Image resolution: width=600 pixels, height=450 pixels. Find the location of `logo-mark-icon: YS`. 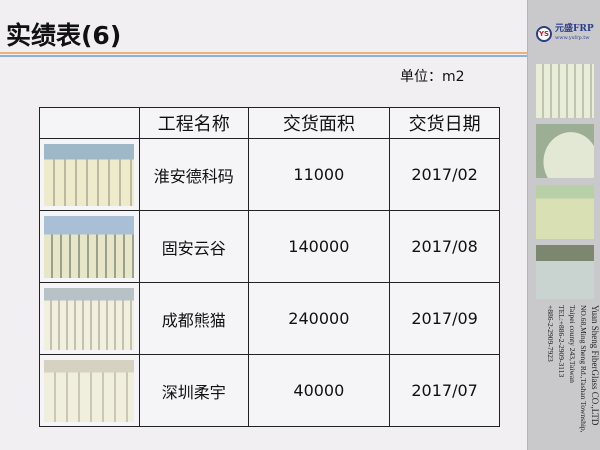

logo-mark-icon: YS is located at coordinates (544, 34).